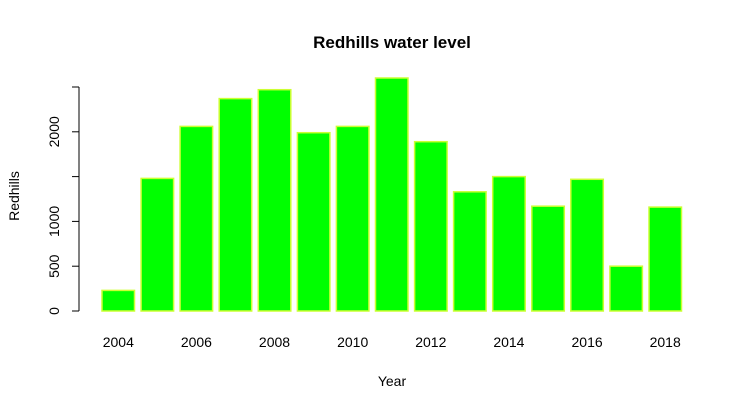  I want to click on bar-2013, so click(469, 251).